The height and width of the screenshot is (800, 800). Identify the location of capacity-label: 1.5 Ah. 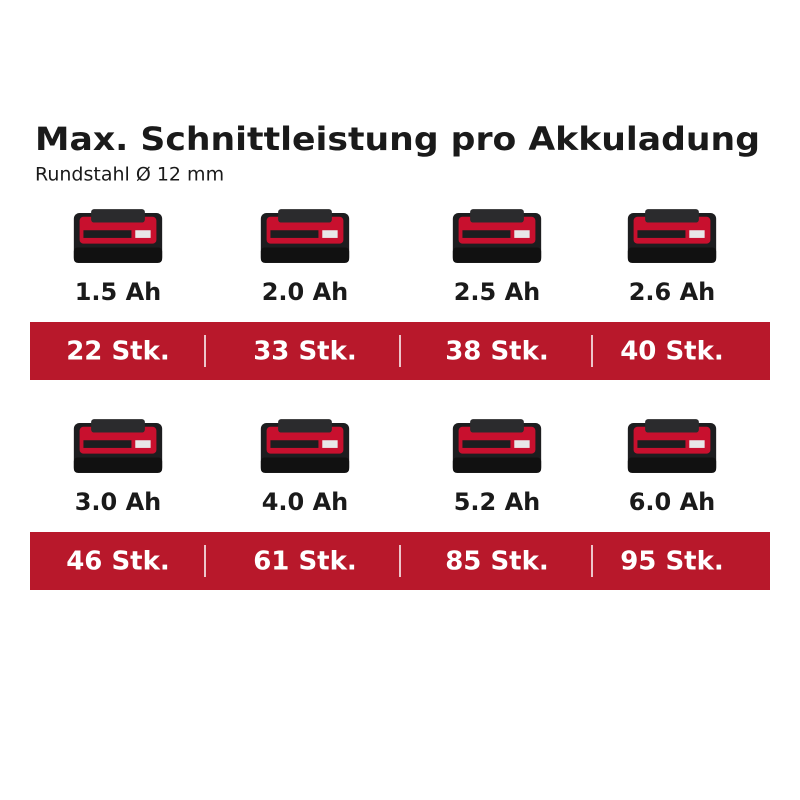
(118, 292).